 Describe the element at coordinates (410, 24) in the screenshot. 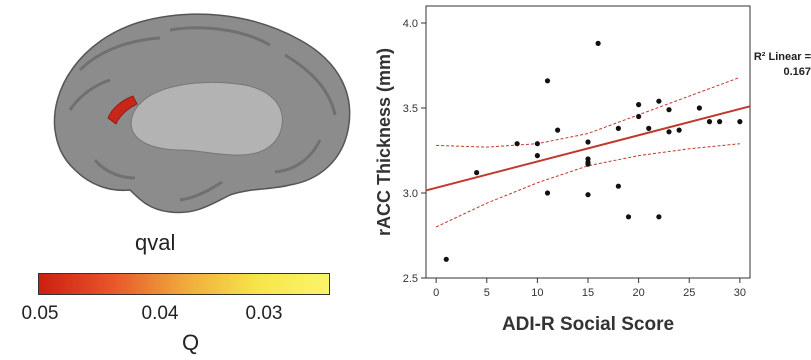

I see `y-tick-label: 4.0` at that location.